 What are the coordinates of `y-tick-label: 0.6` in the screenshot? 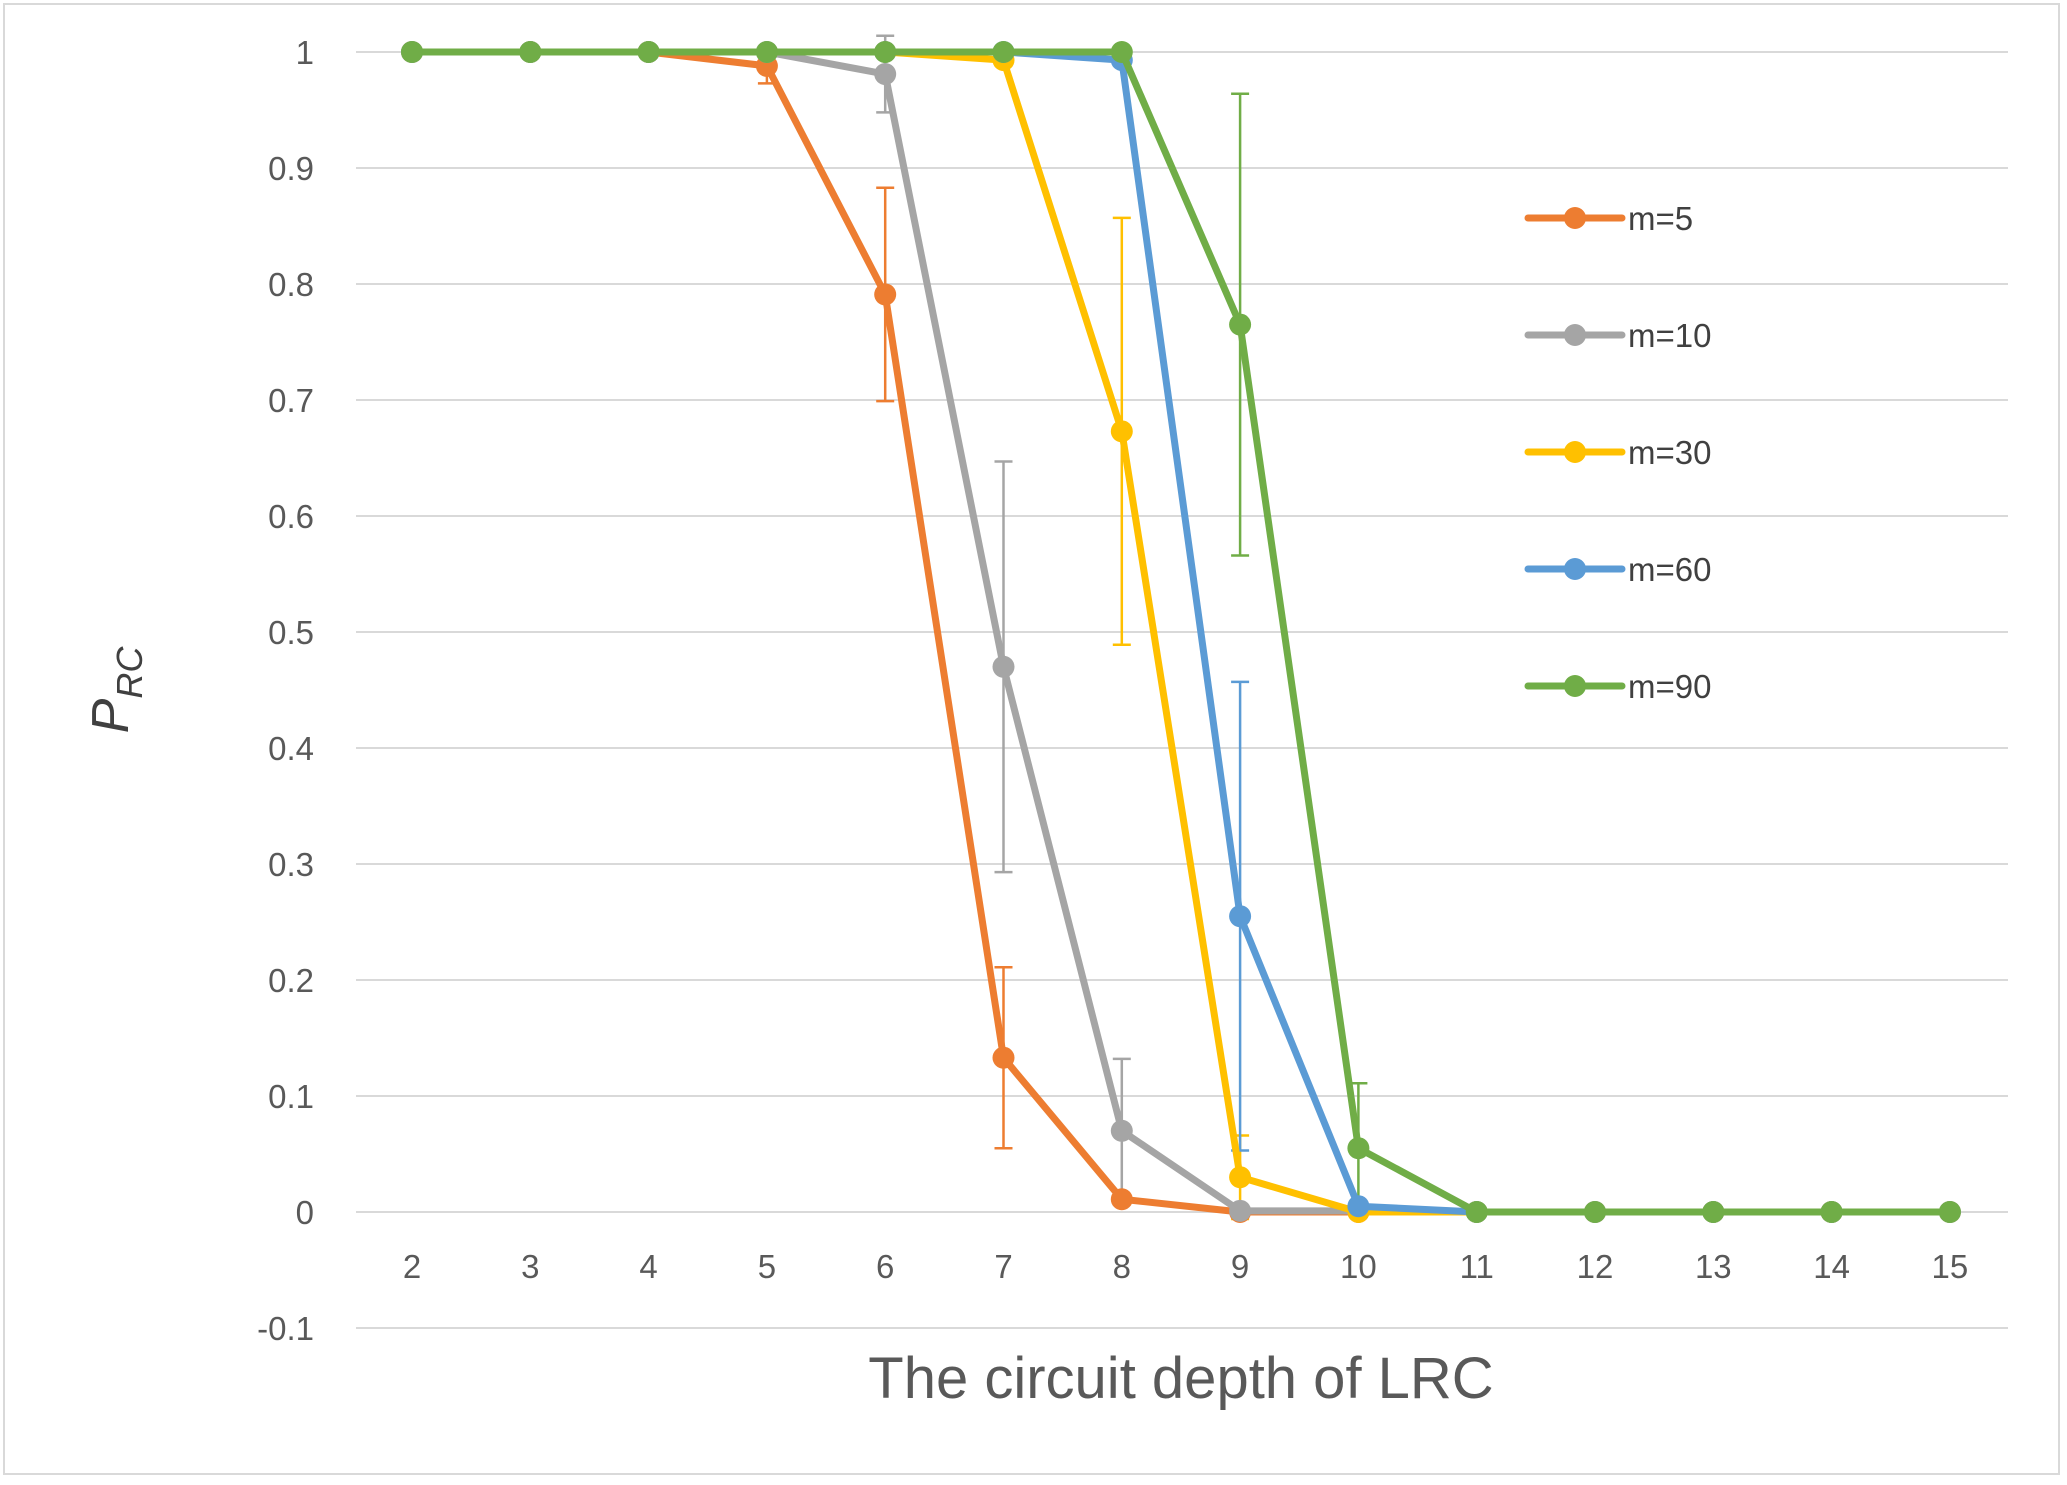 It's located at (291, 516).